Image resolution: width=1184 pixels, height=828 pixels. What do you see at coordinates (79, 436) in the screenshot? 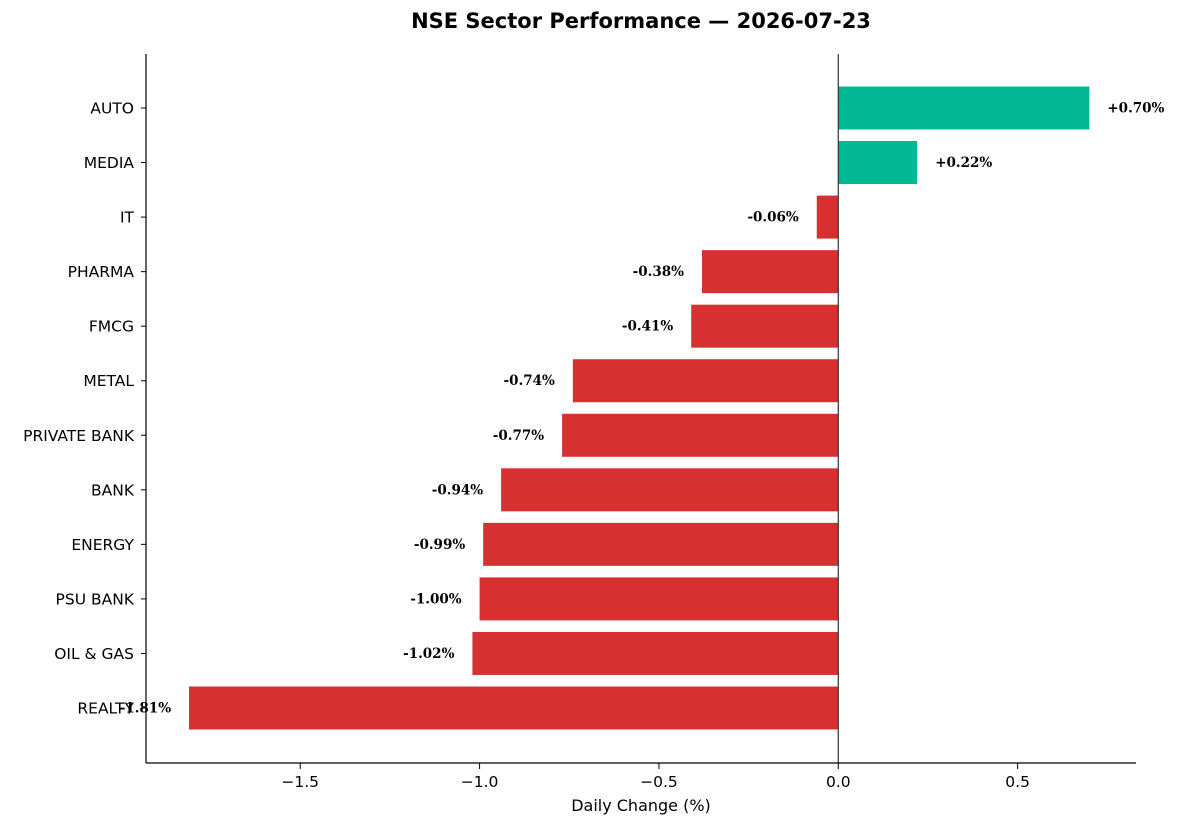
I see `category-label: PRIVATE BANK` at bounding box center [79, 436].